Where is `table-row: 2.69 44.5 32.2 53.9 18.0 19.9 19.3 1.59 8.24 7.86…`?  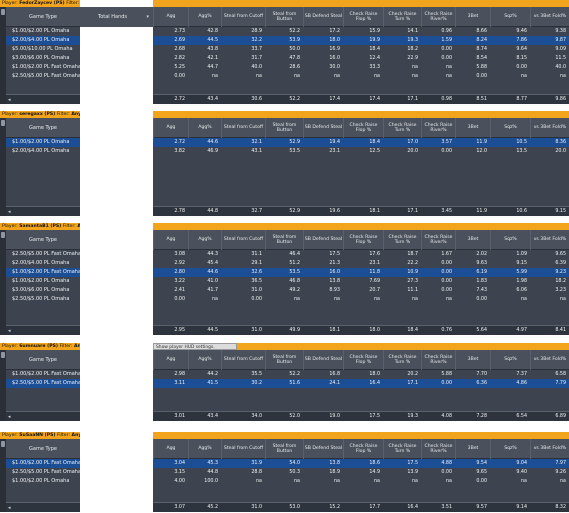 table-row: 2.69 44.5 32.2 53.9 18.0 19.9 19.3 1.59 8.24 7.86… is located at coordinates (361, 40).